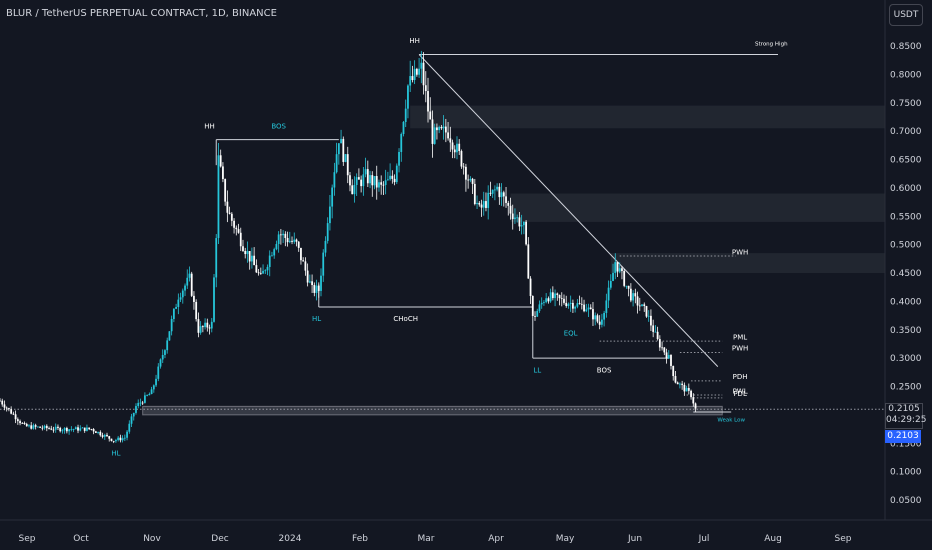  I want to click on annotation-pwl-13: PWL, so click(740, 391).